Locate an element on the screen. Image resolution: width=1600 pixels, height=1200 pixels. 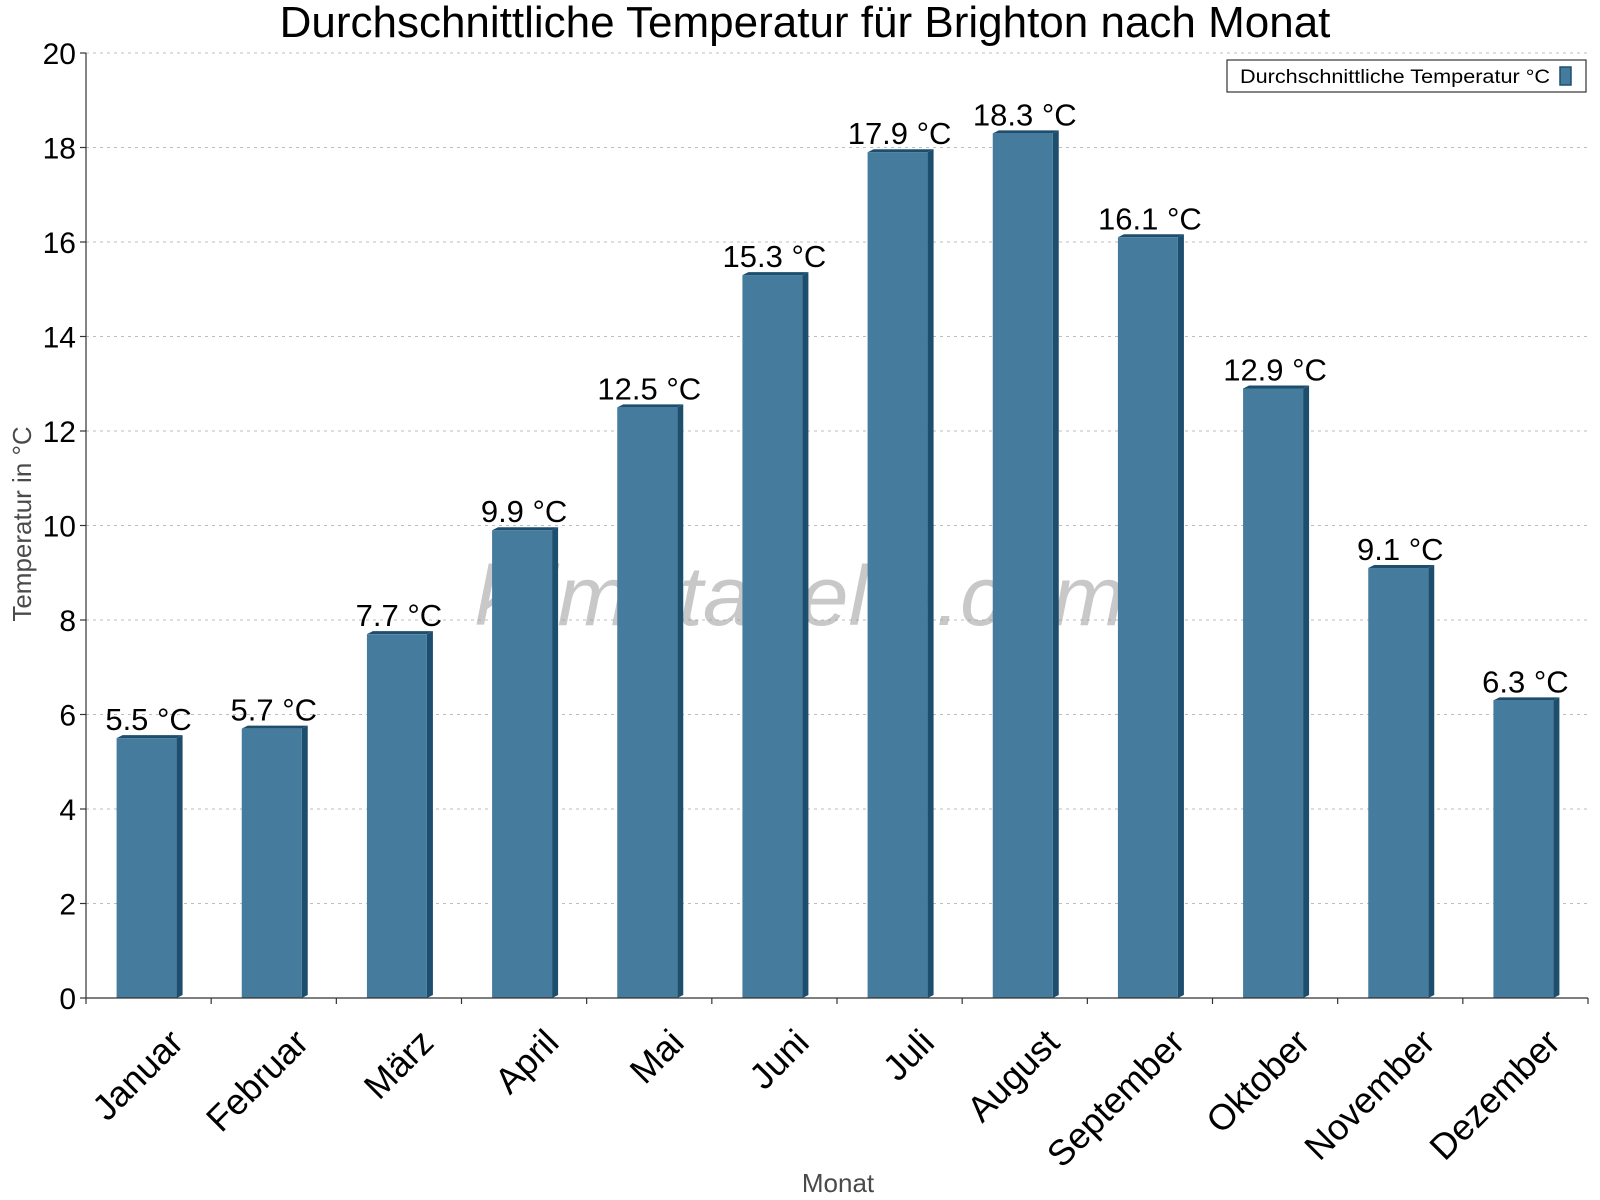
y-tick-label: 8 is located at coordinates (67, 621).